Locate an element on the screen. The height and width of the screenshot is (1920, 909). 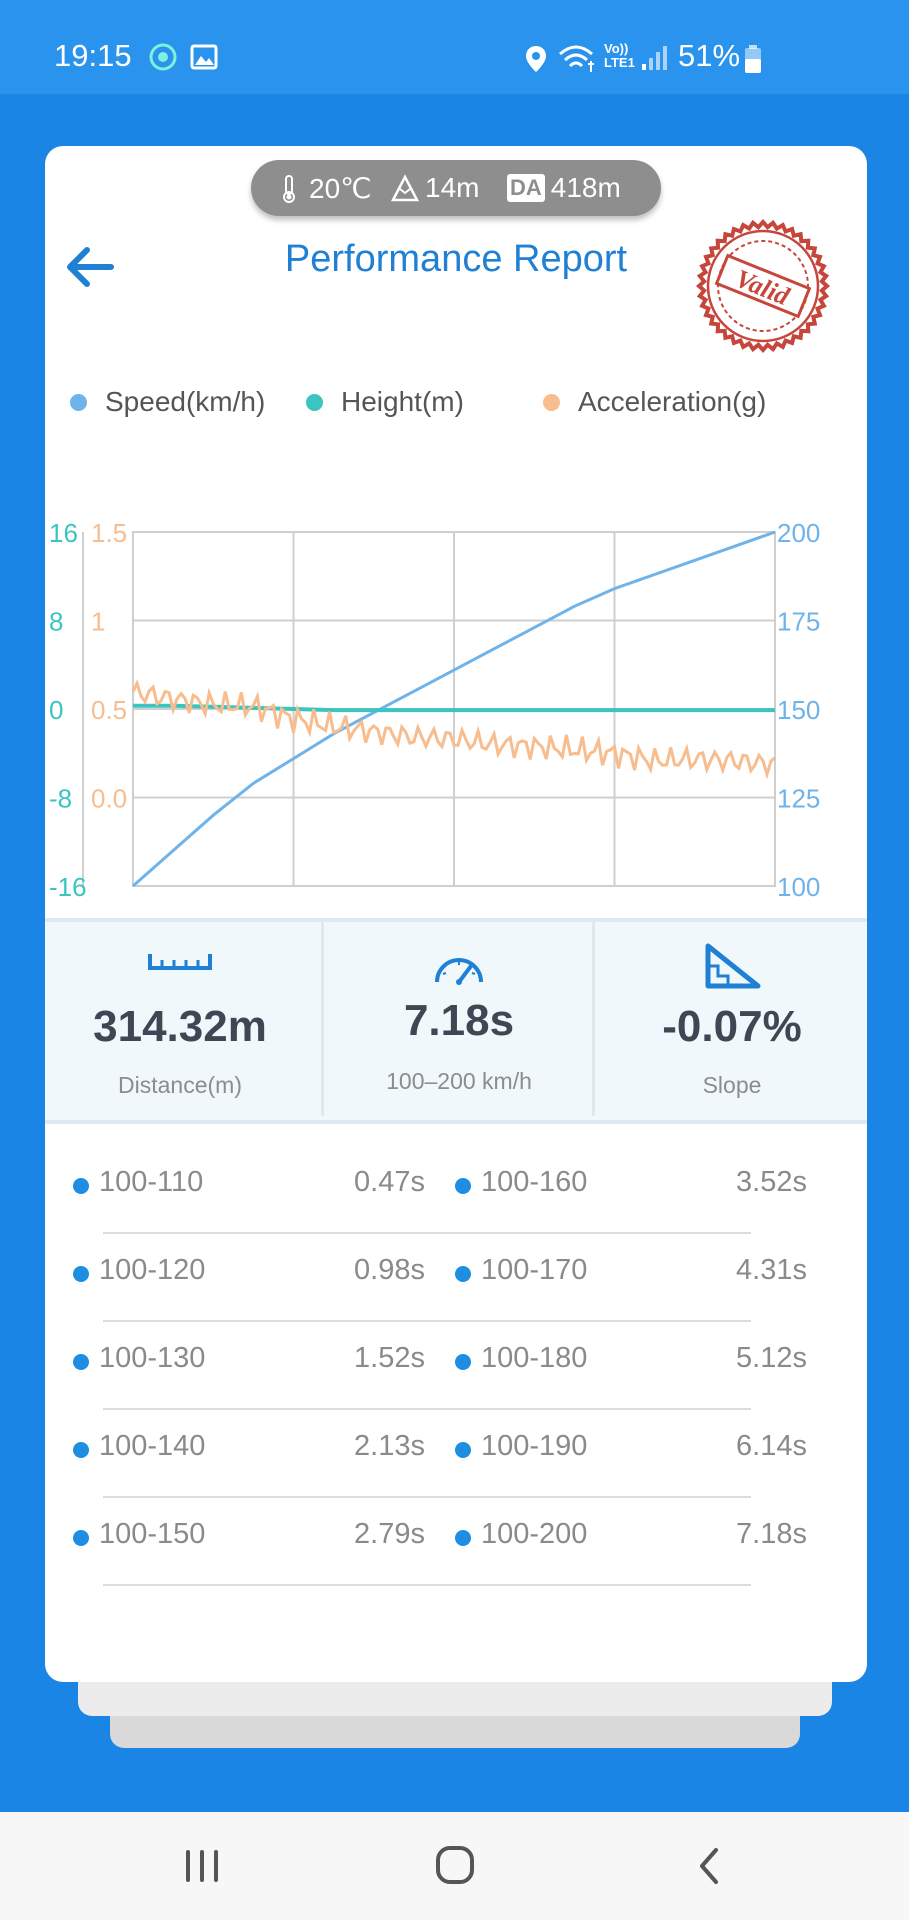
legend-acceleration: Acceleration(g) is located at coordinates (654, 402).